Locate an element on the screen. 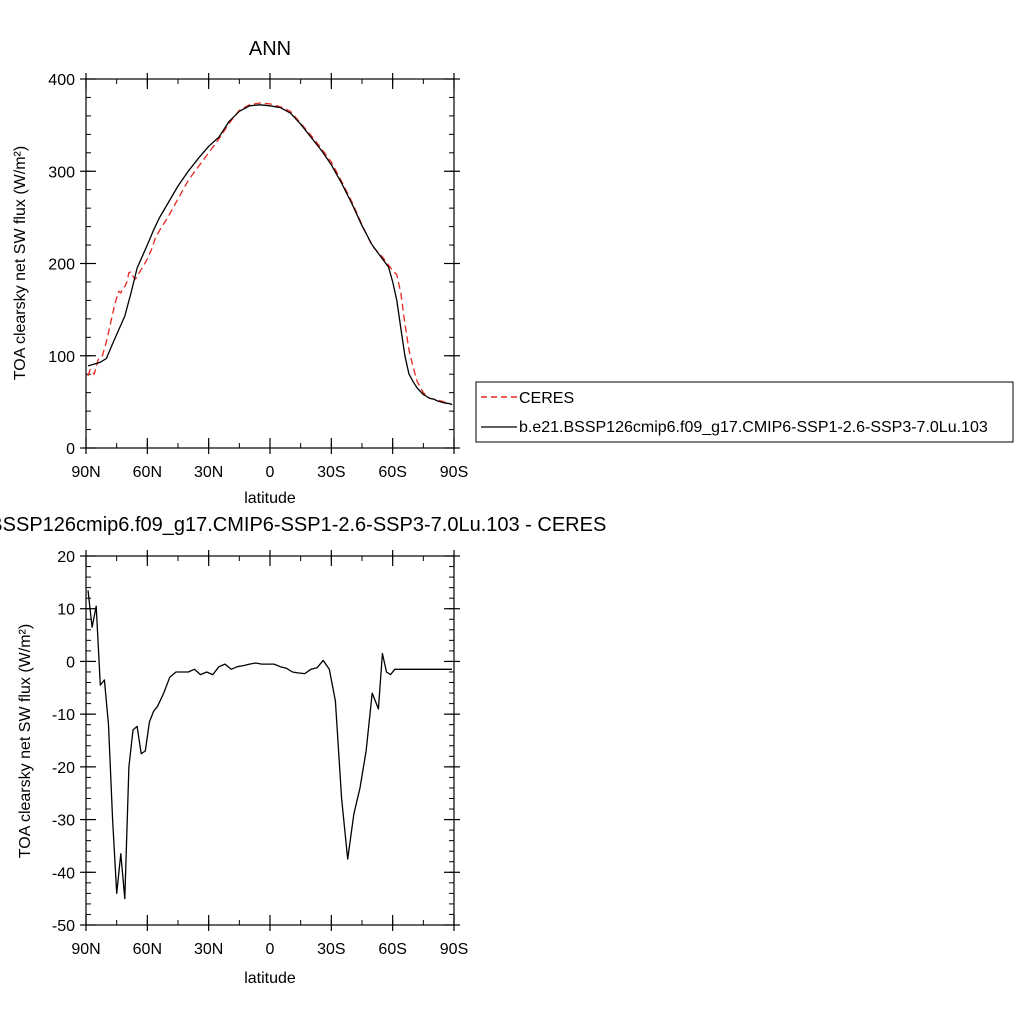 This screenshot has width=1024, height=1024. bottom-plot-y-tick-label: 20 is located at coordinates (66, 557).